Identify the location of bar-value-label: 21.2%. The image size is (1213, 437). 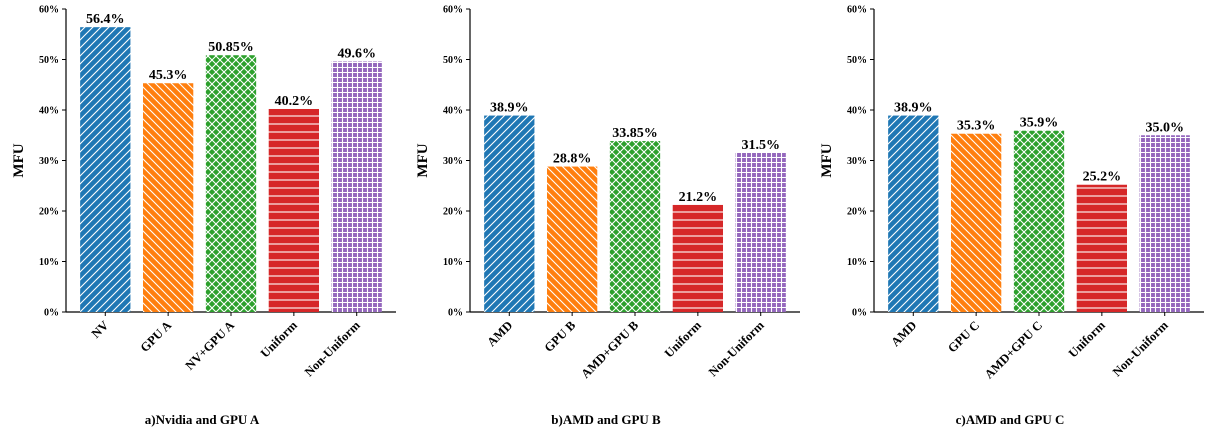
(698, 197).